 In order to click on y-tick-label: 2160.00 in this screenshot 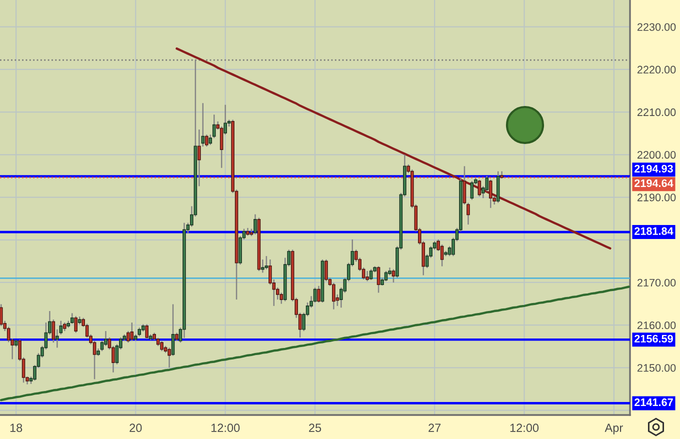, I will do `click(656, 325)`.